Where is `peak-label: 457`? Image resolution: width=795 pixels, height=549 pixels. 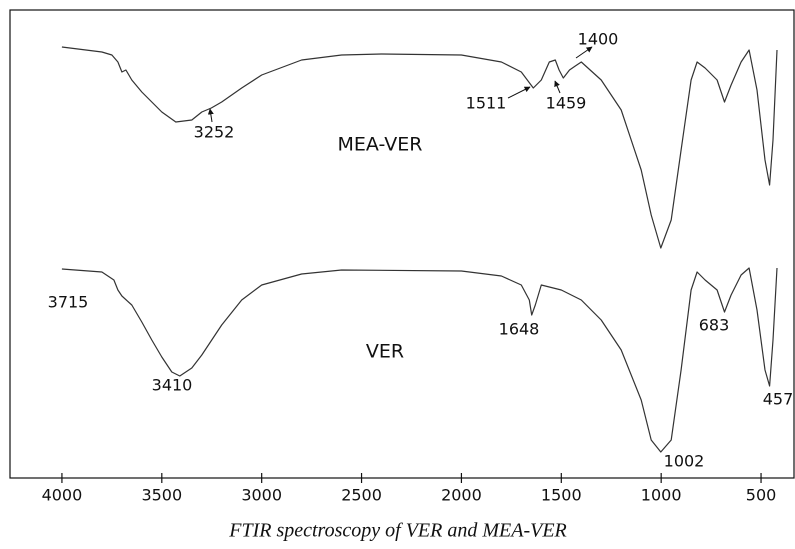 peak-label: 457 is located at coordinates (778, 399).